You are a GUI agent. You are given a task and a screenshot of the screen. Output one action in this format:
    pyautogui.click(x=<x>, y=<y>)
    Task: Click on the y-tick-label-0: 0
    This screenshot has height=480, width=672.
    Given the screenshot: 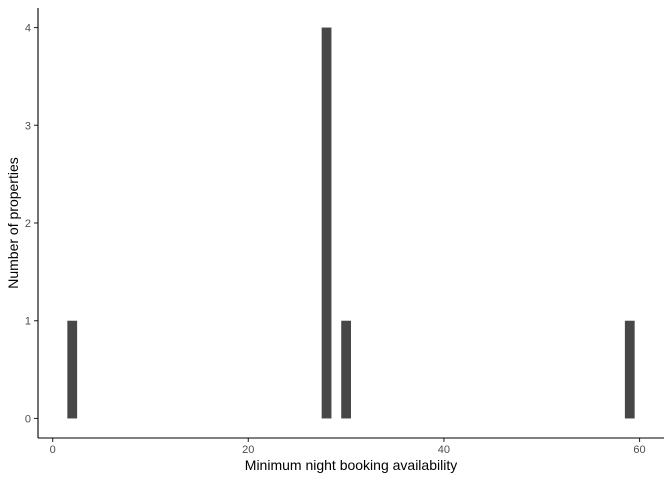 What is the action you would take?
    pyautogui.click(x=28, y=419)
    